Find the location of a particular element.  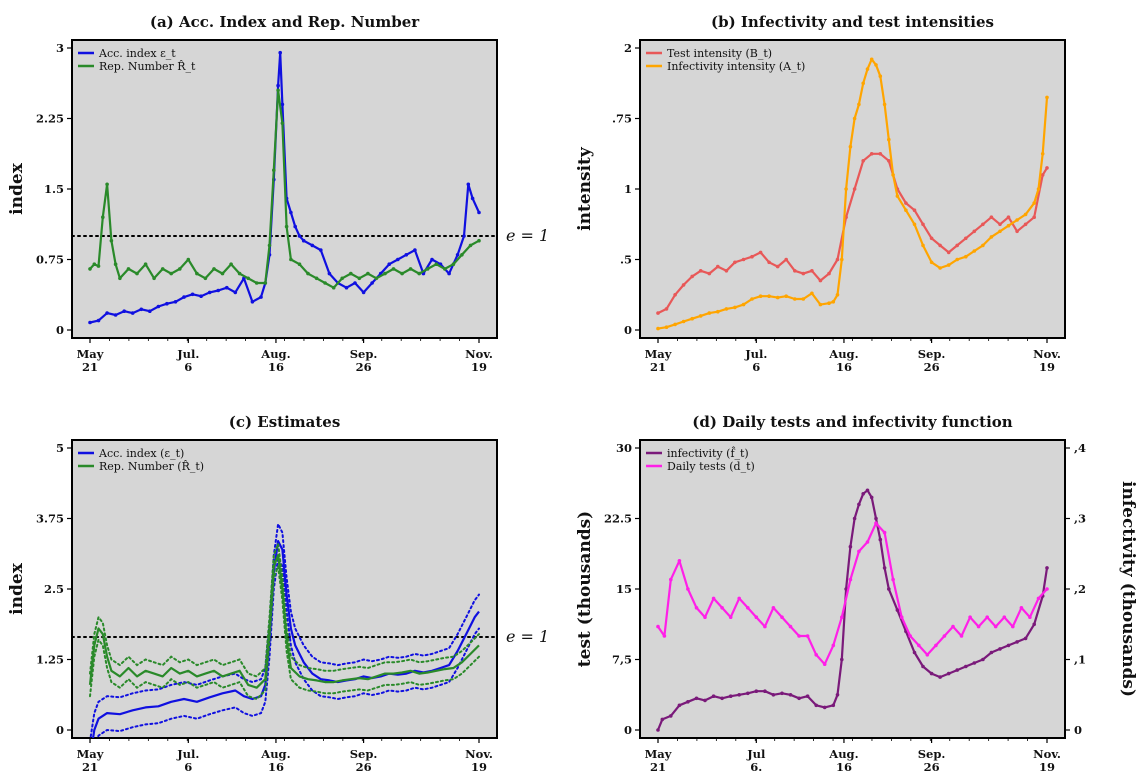

legend-entry: Infectivity intensity (A_t) is located at coordinates (736, 66).